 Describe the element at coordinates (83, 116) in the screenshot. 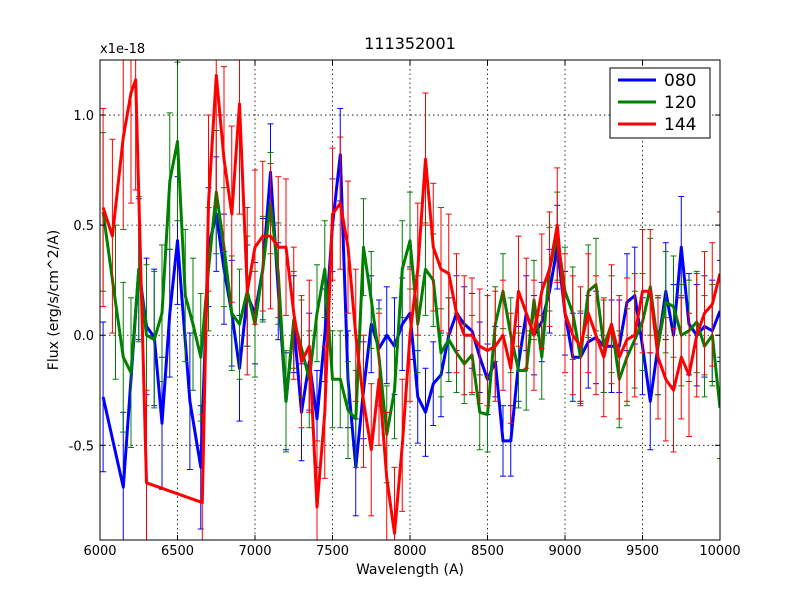

I see `y-tick-label: 1.0` at that location.